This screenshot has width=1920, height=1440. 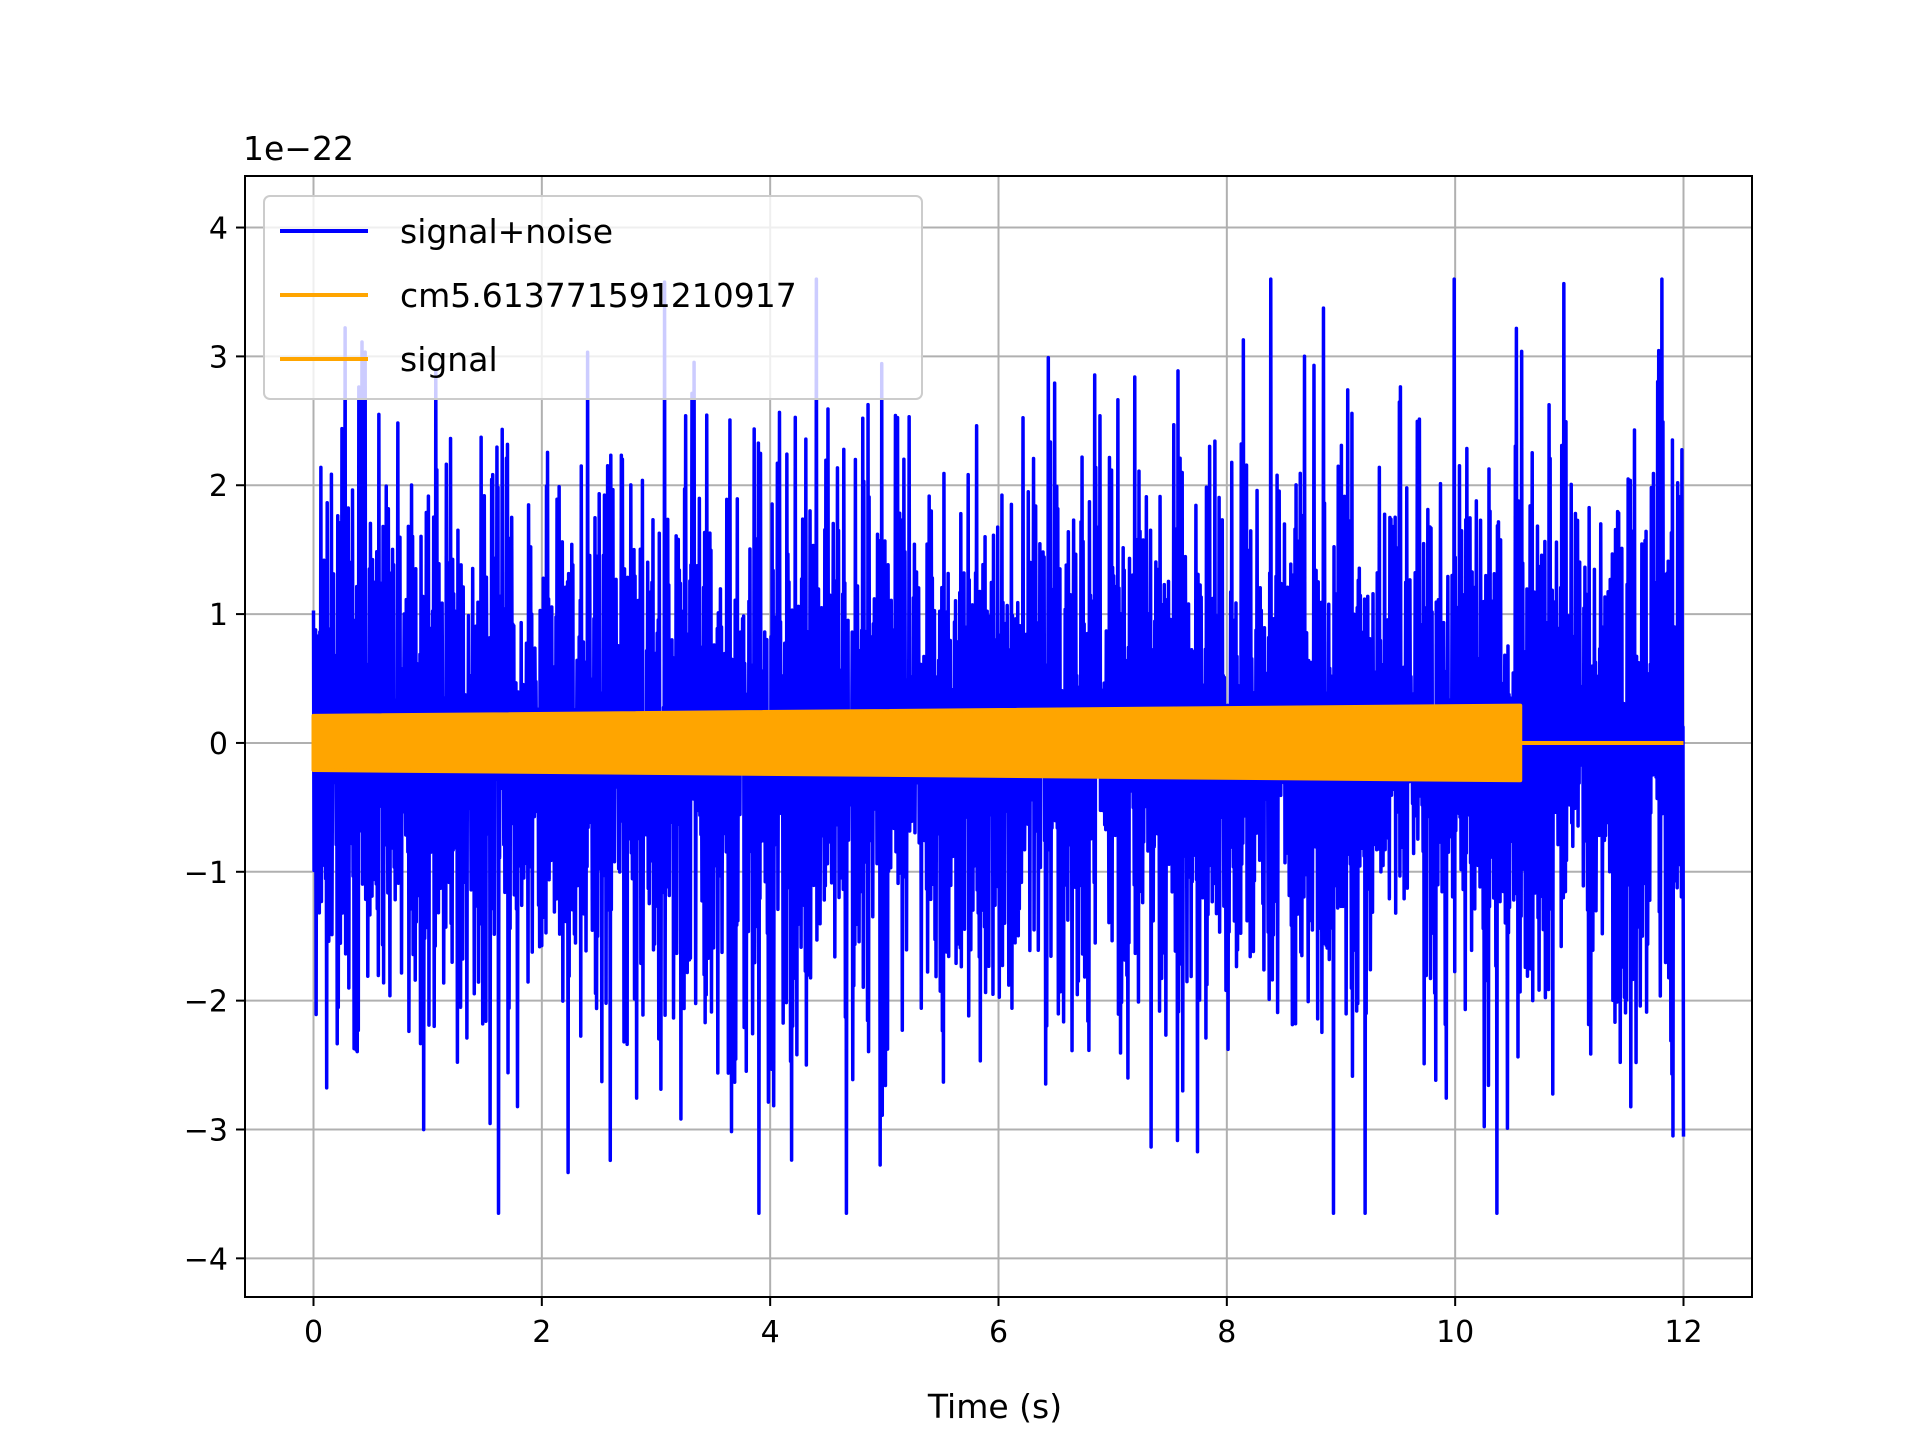 What do you see at coordinates (313, 1332) in the screenshot?
I see `x-tick-label: 0` at bounding box center [313, 1332].